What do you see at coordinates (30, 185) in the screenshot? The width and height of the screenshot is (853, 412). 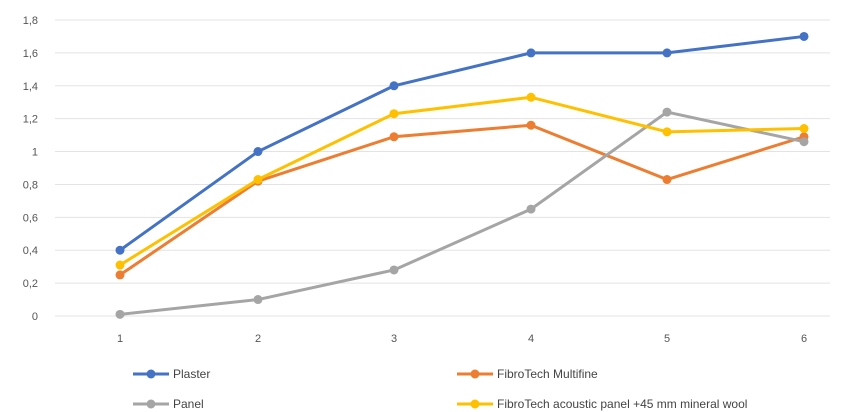 I see `y-tick-label: 0,8` at bounding box center [30, 185].